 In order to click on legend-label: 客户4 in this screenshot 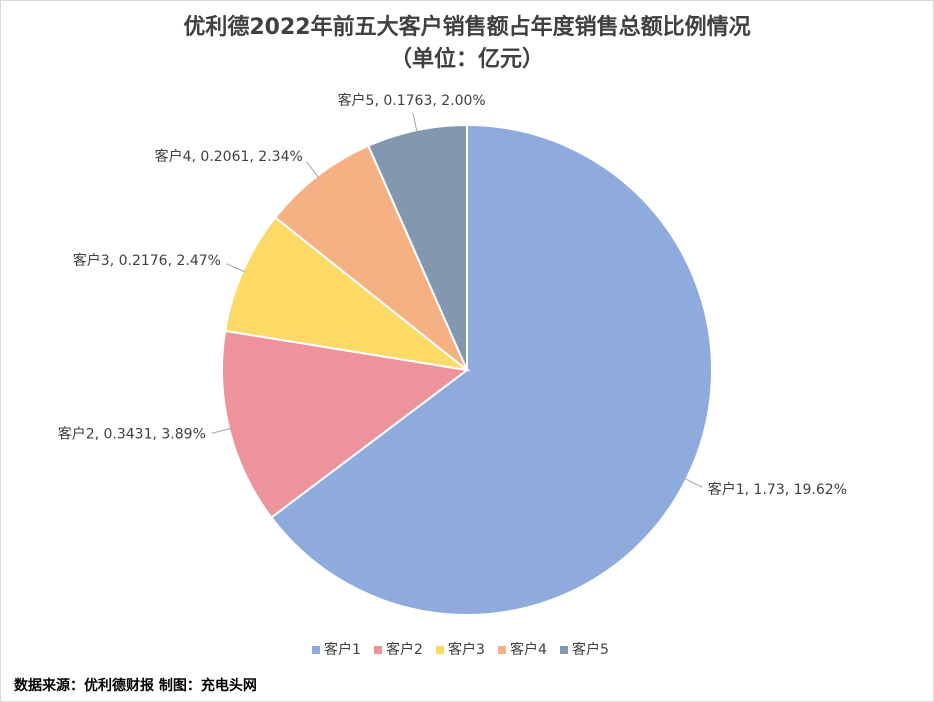, I will do `click(528, 649)`.